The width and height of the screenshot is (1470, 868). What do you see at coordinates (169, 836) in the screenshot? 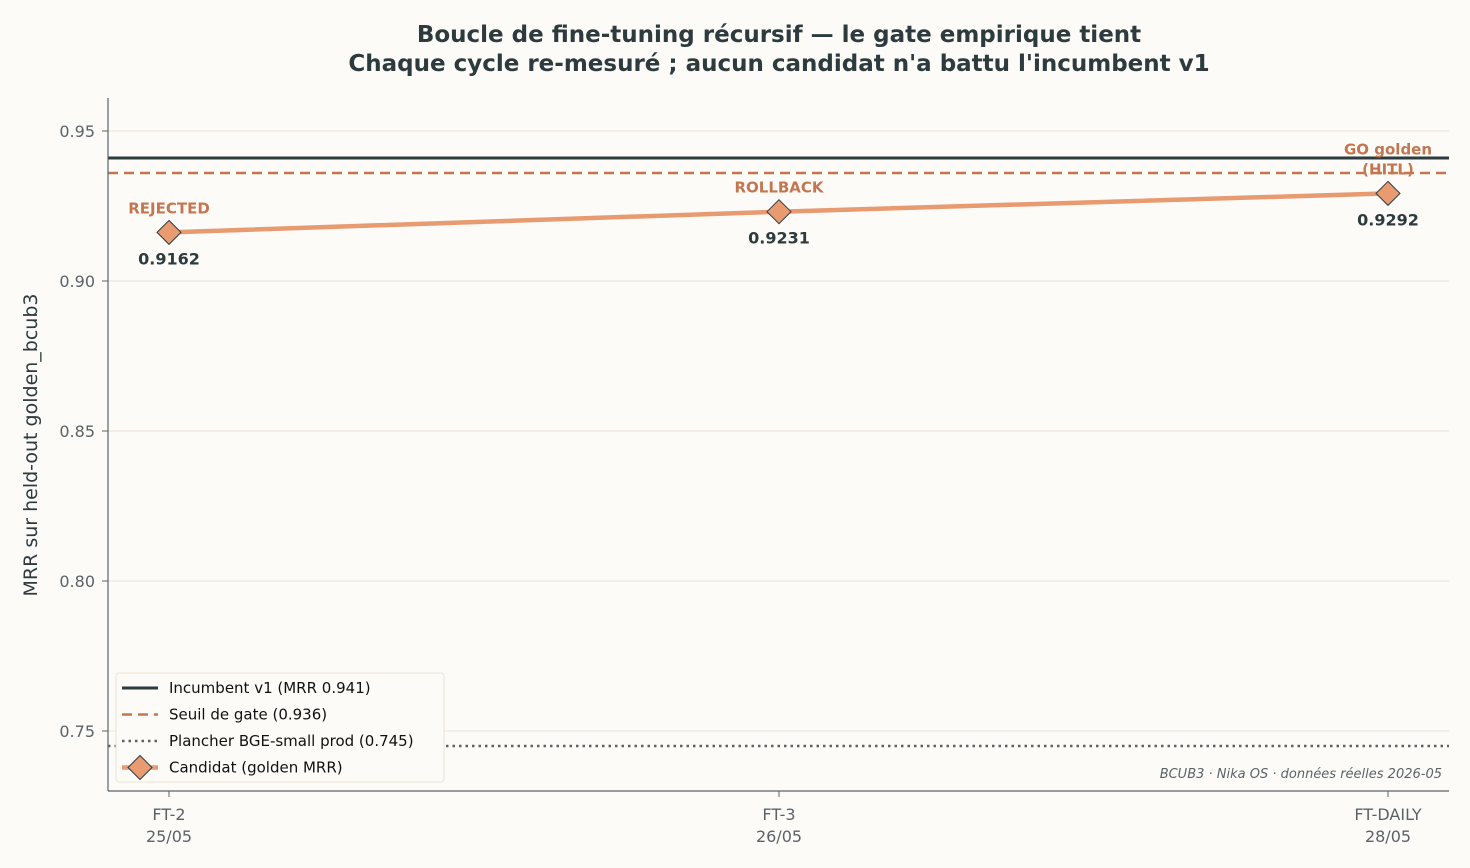
I see `x-tick-date: 25/05` at bounding box center [169, 836].